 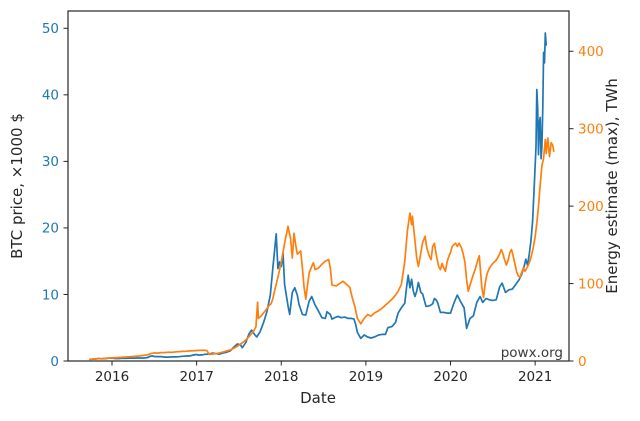 What do you see at coordinates (318, 398) in the screenshot?
I see `x-axis-label: Date` at bounding box center [318, 398].